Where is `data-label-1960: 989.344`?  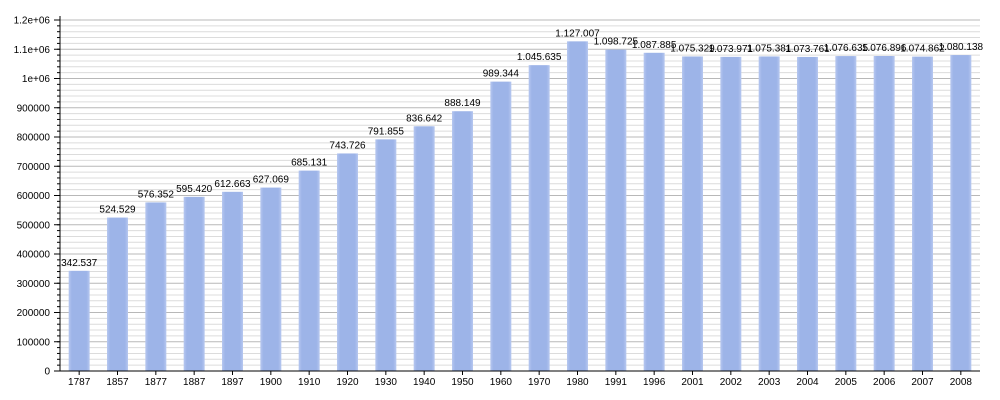
data-label-1960: 989.344 is located at coordinates (501, 74).